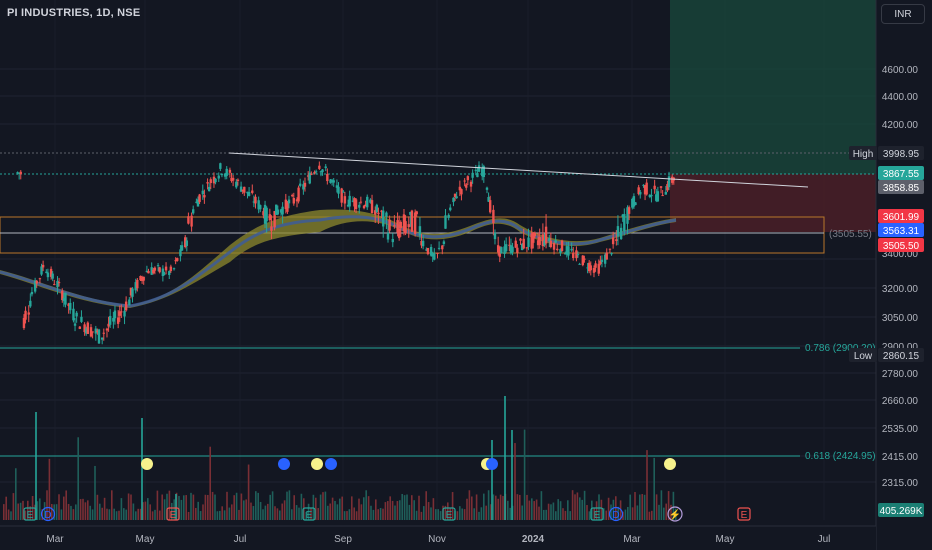 Image resolution: width=932 pixels, height=550 pixels. I want to click on fib-0786-label: 0.786 (2900.20), so click(840, 348).